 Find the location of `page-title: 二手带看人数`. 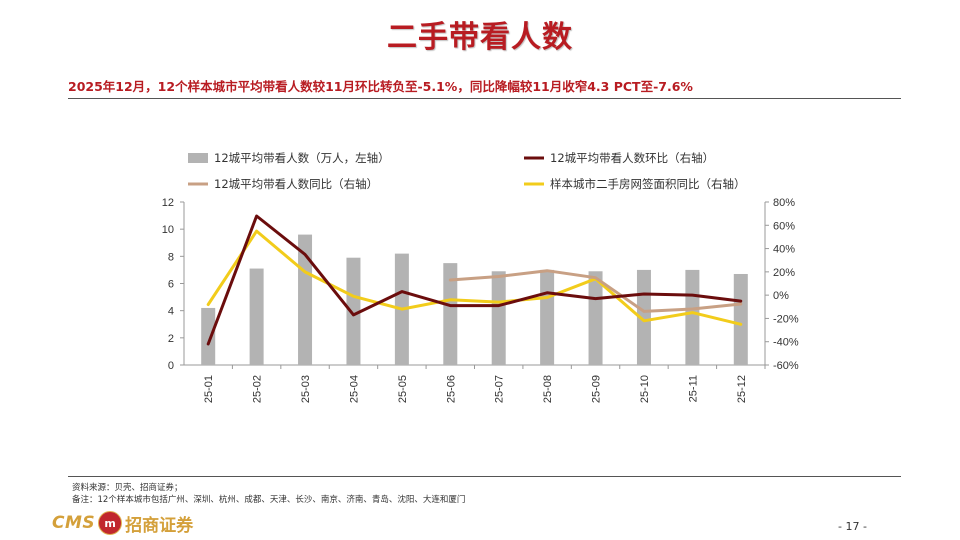

page-title: 二手带看人数 is located at coordinates (480, 37).